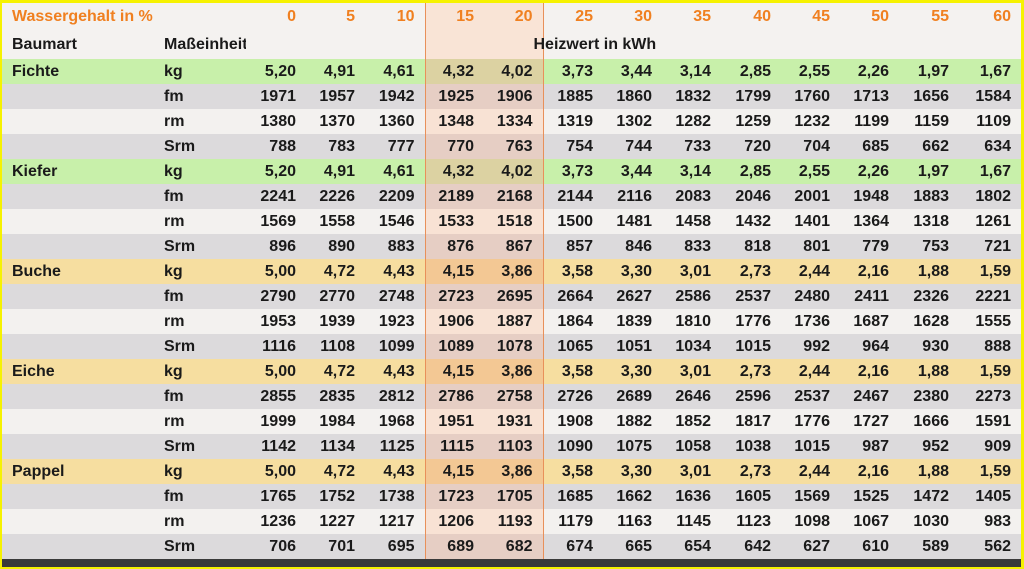 This screenshot has height=569, width=1024. What do you see at coordinates (276, 496) in the screenshot?
I see `value-cell: 1765` at bounding box center [276, 496].